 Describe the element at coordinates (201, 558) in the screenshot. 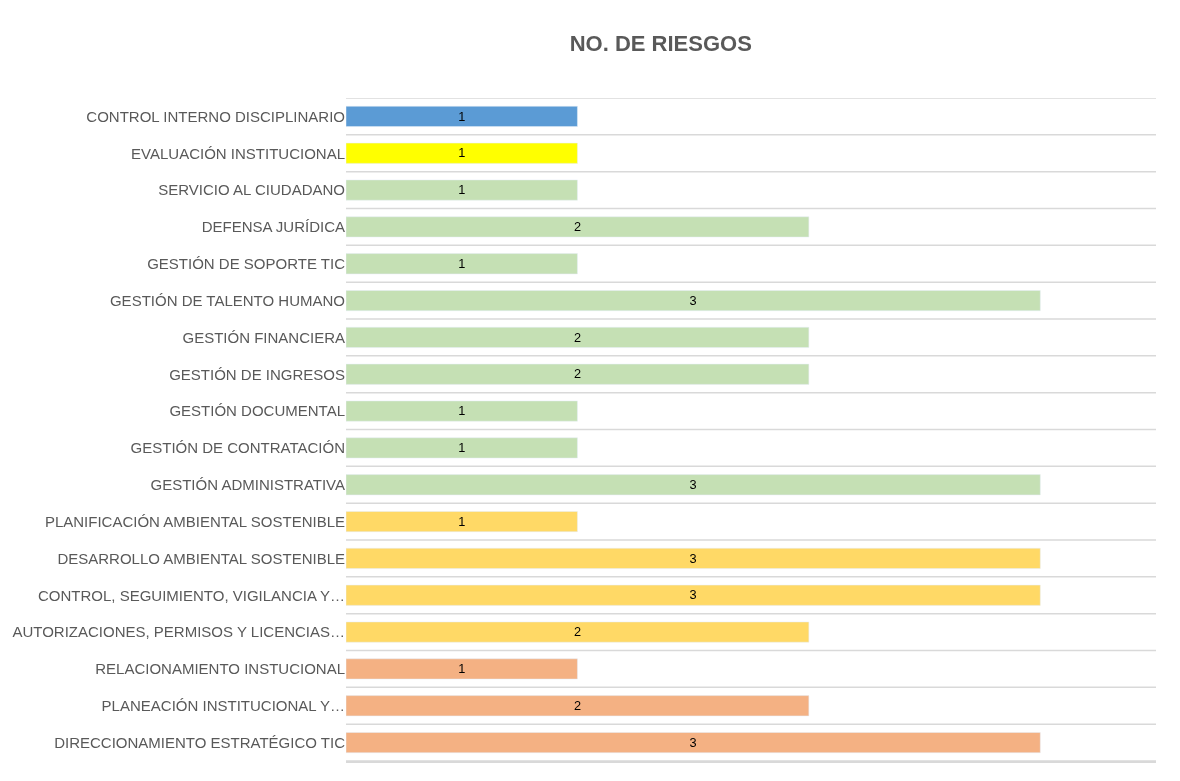

I see `y-tick-label: DESARROLLO AMBIENTAL SOSTENIBLE` at that location.